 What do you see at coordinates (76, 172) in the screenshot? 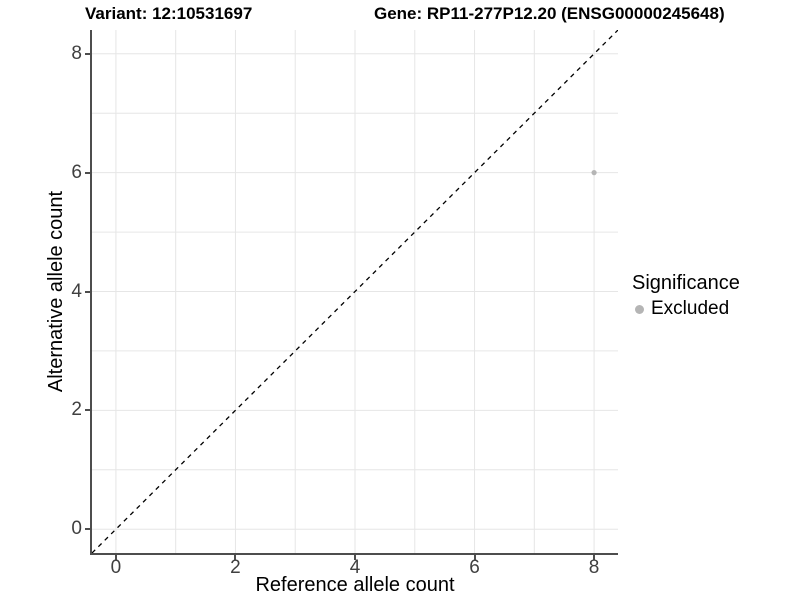
I see `y-tick-label: 6` at bounding box center [76, 172].